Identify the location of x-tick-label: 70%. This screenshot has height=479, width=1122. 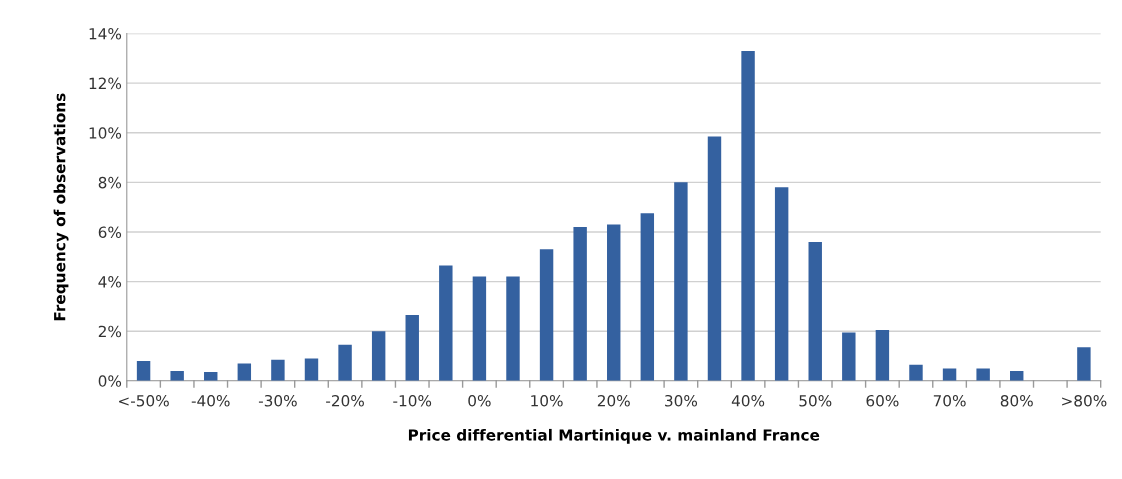
(949, 400).